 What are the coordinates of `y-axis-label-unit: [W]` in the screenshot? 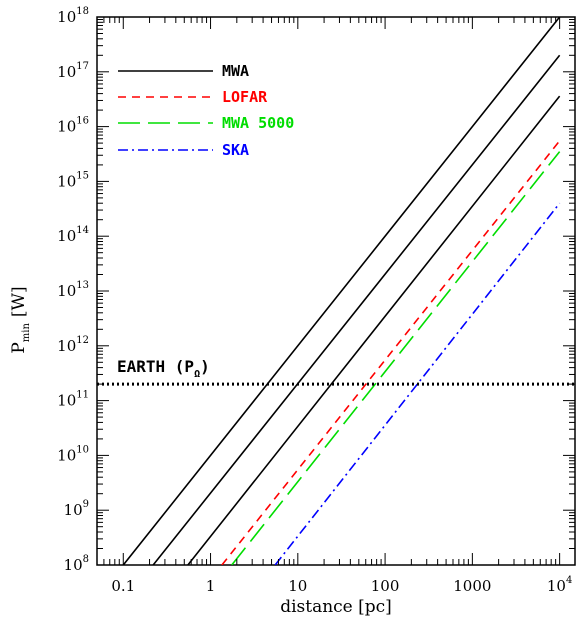 It's located at (19, 301).